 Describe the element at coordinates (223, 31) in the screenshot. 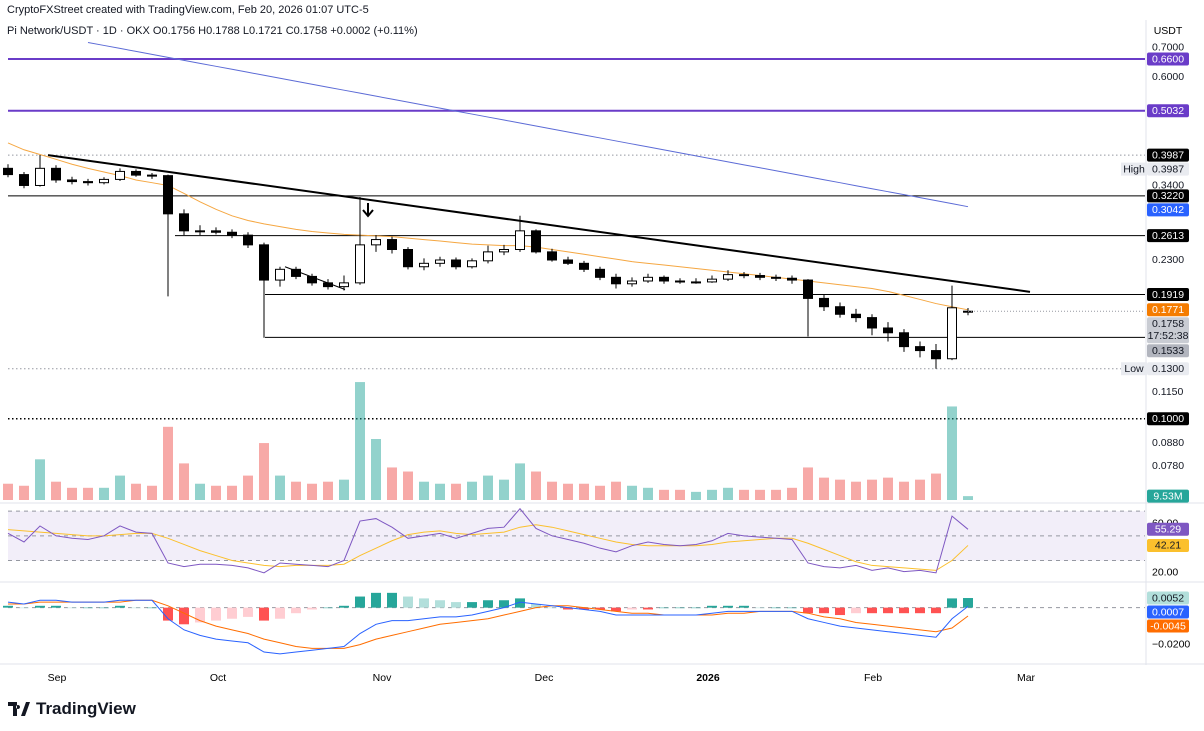

I see `ohlc-value: 0.1788` at that location.